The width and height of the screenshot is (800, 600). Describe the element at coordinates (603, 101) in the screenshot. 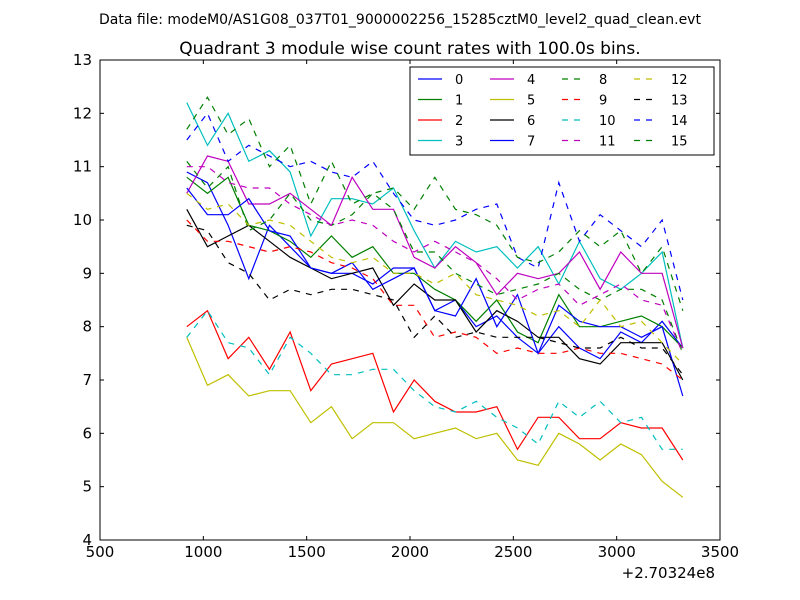

I see `legend-label-9: 9` at that location.